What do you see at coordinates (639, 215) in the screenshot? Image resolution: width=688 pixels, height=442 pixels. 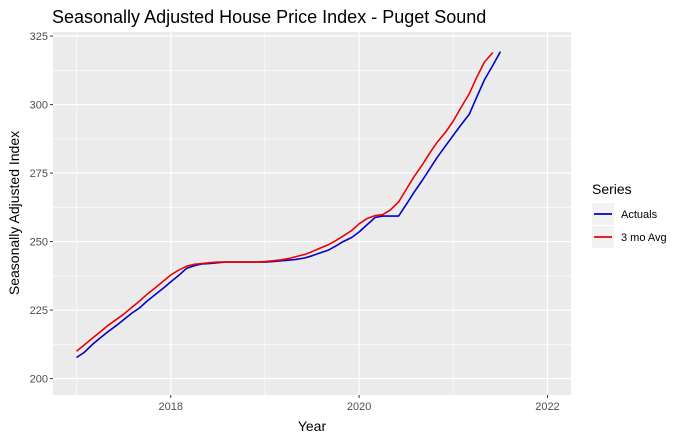 I see `legend-label: Actuals` at bounding box center [639, 215].